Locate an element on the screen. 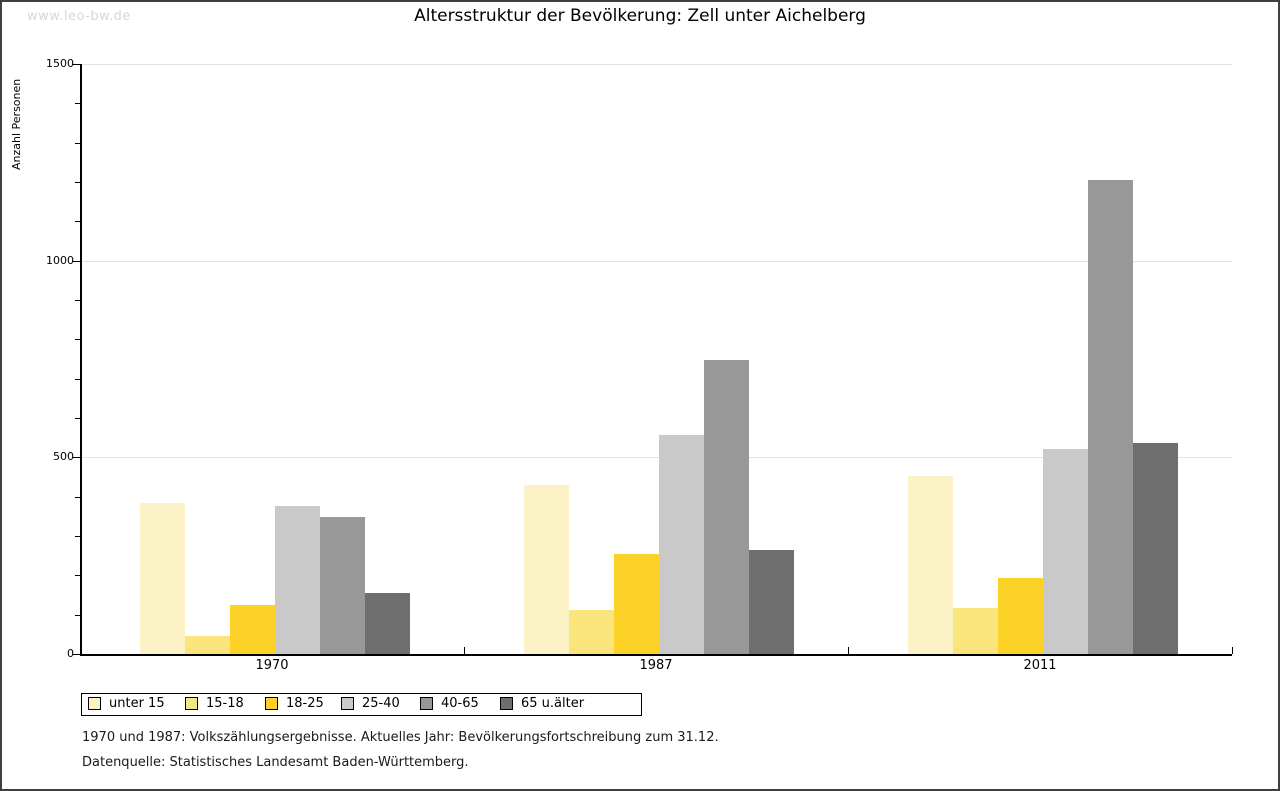  x-boundary-tick-2011 is located at coordinates (1232, 650).